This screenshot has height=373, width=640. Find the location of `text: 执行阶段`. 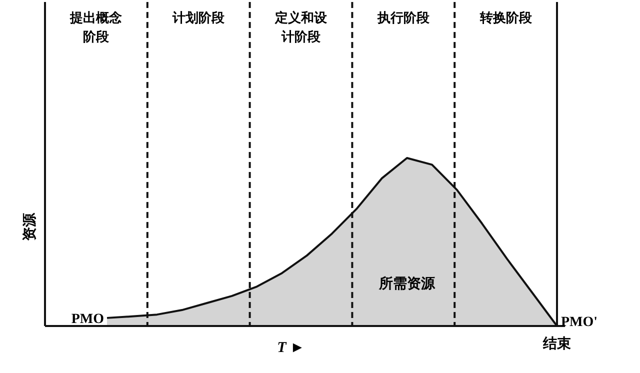

text: 执行阶段 is located at coordinates (403, 17).